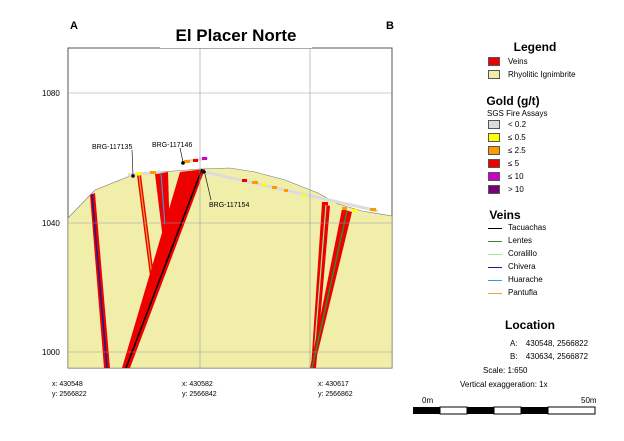 The image size is (624, 441). What do you see at coordinates (335, 394) in the screenshot?
I see `y-coordinate-label: y: 2566862` at bounding box center [335, 394].